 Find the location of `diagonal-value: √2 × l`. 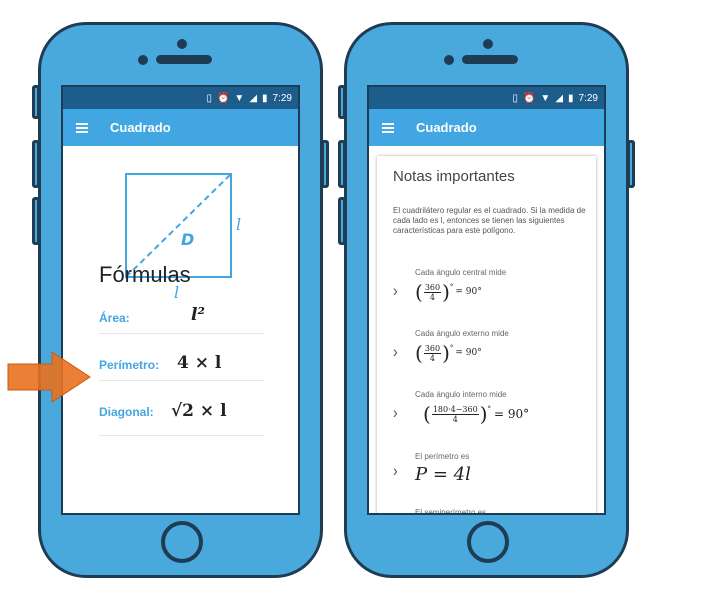

diagonal-value: √2 × l is located at coordinates (199, 411).